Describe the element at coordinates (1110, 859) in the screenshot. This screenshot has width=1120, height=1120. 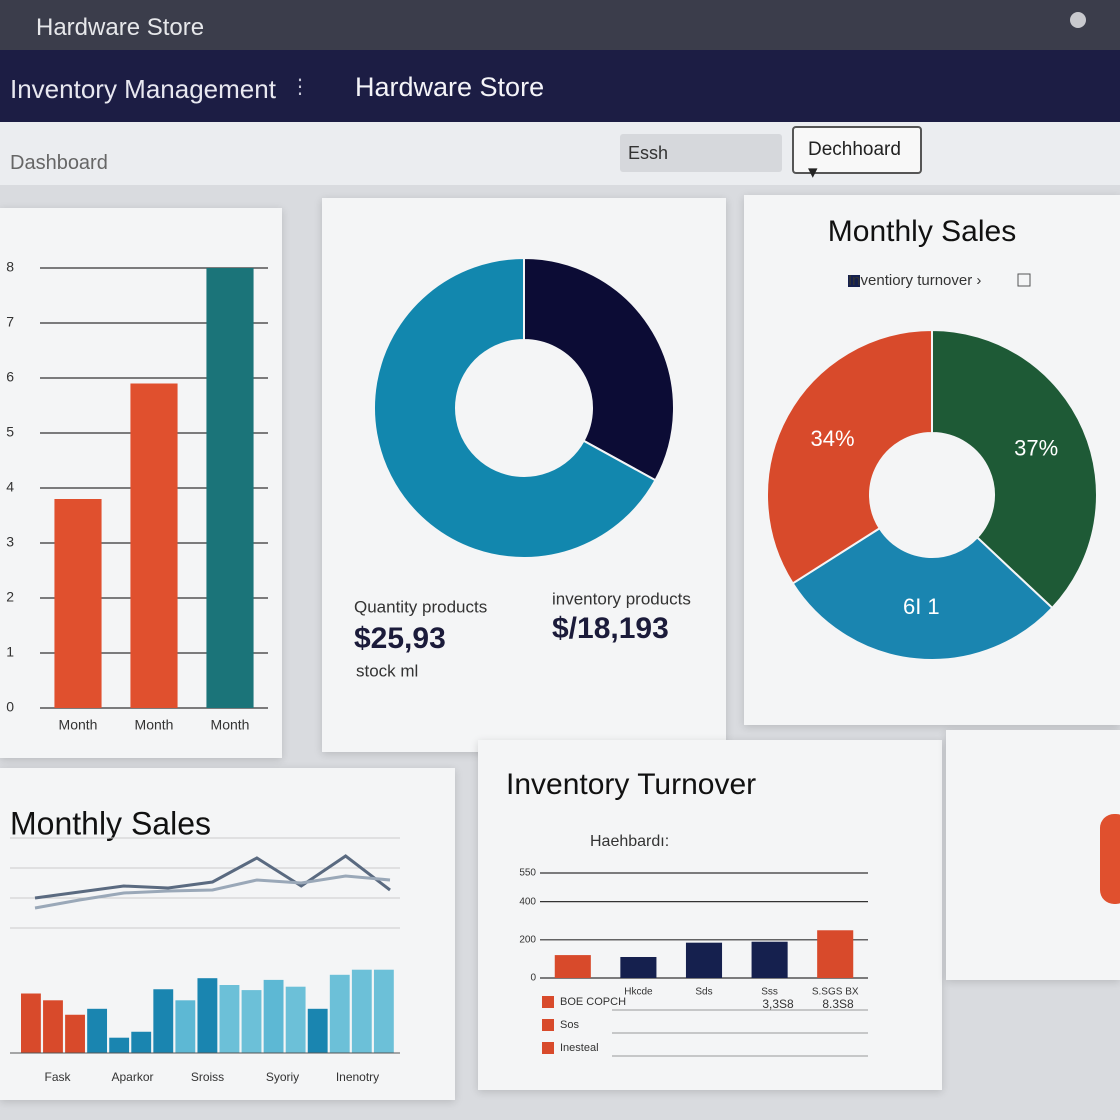
I see `action-button` at that location.